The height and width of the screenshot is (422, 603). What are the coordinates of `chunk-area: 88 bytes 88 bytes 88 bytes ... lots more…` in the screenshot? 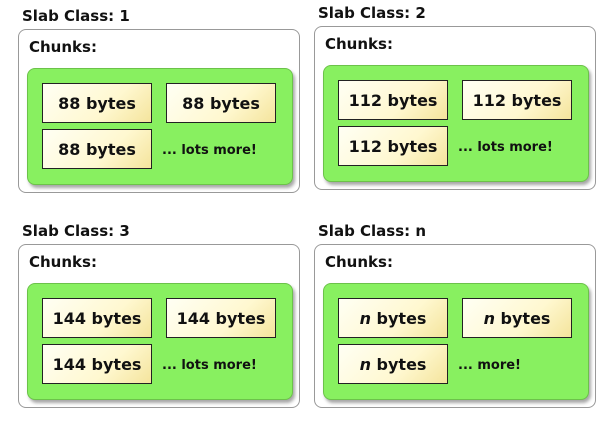 It's located at (160, 126).